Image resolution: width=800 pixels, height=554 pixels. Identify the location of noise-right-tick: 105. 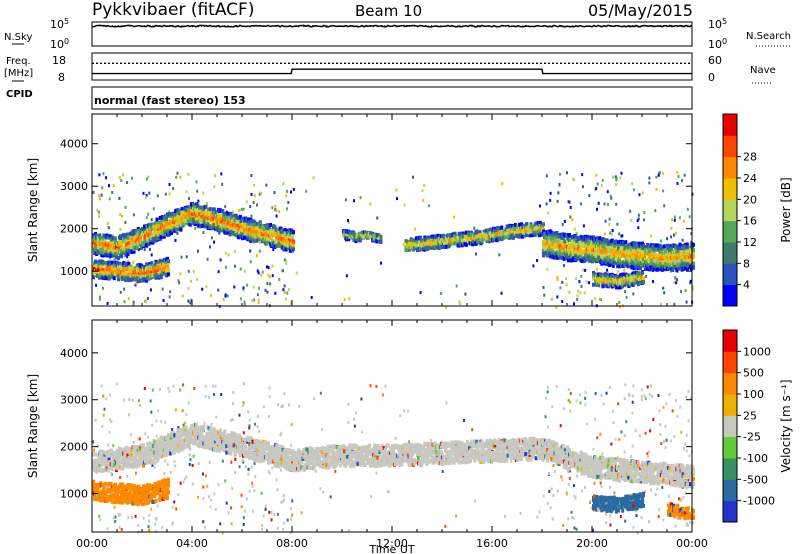
(717, 24).